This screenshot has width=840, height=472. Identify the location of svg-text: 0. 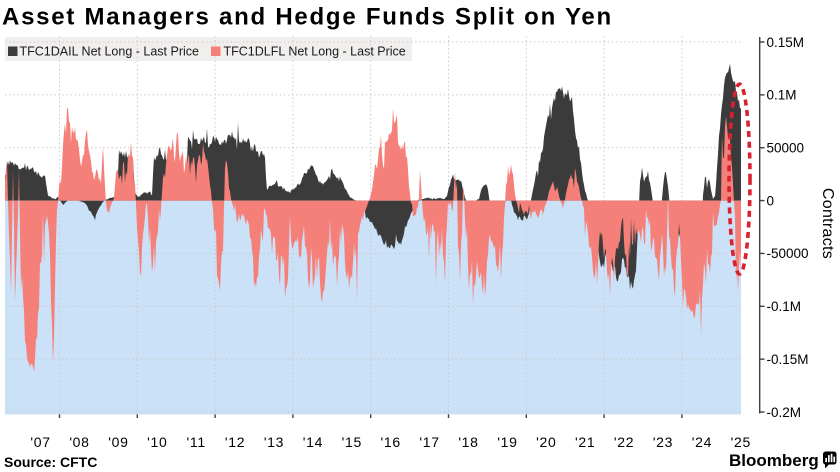
(771, 200).